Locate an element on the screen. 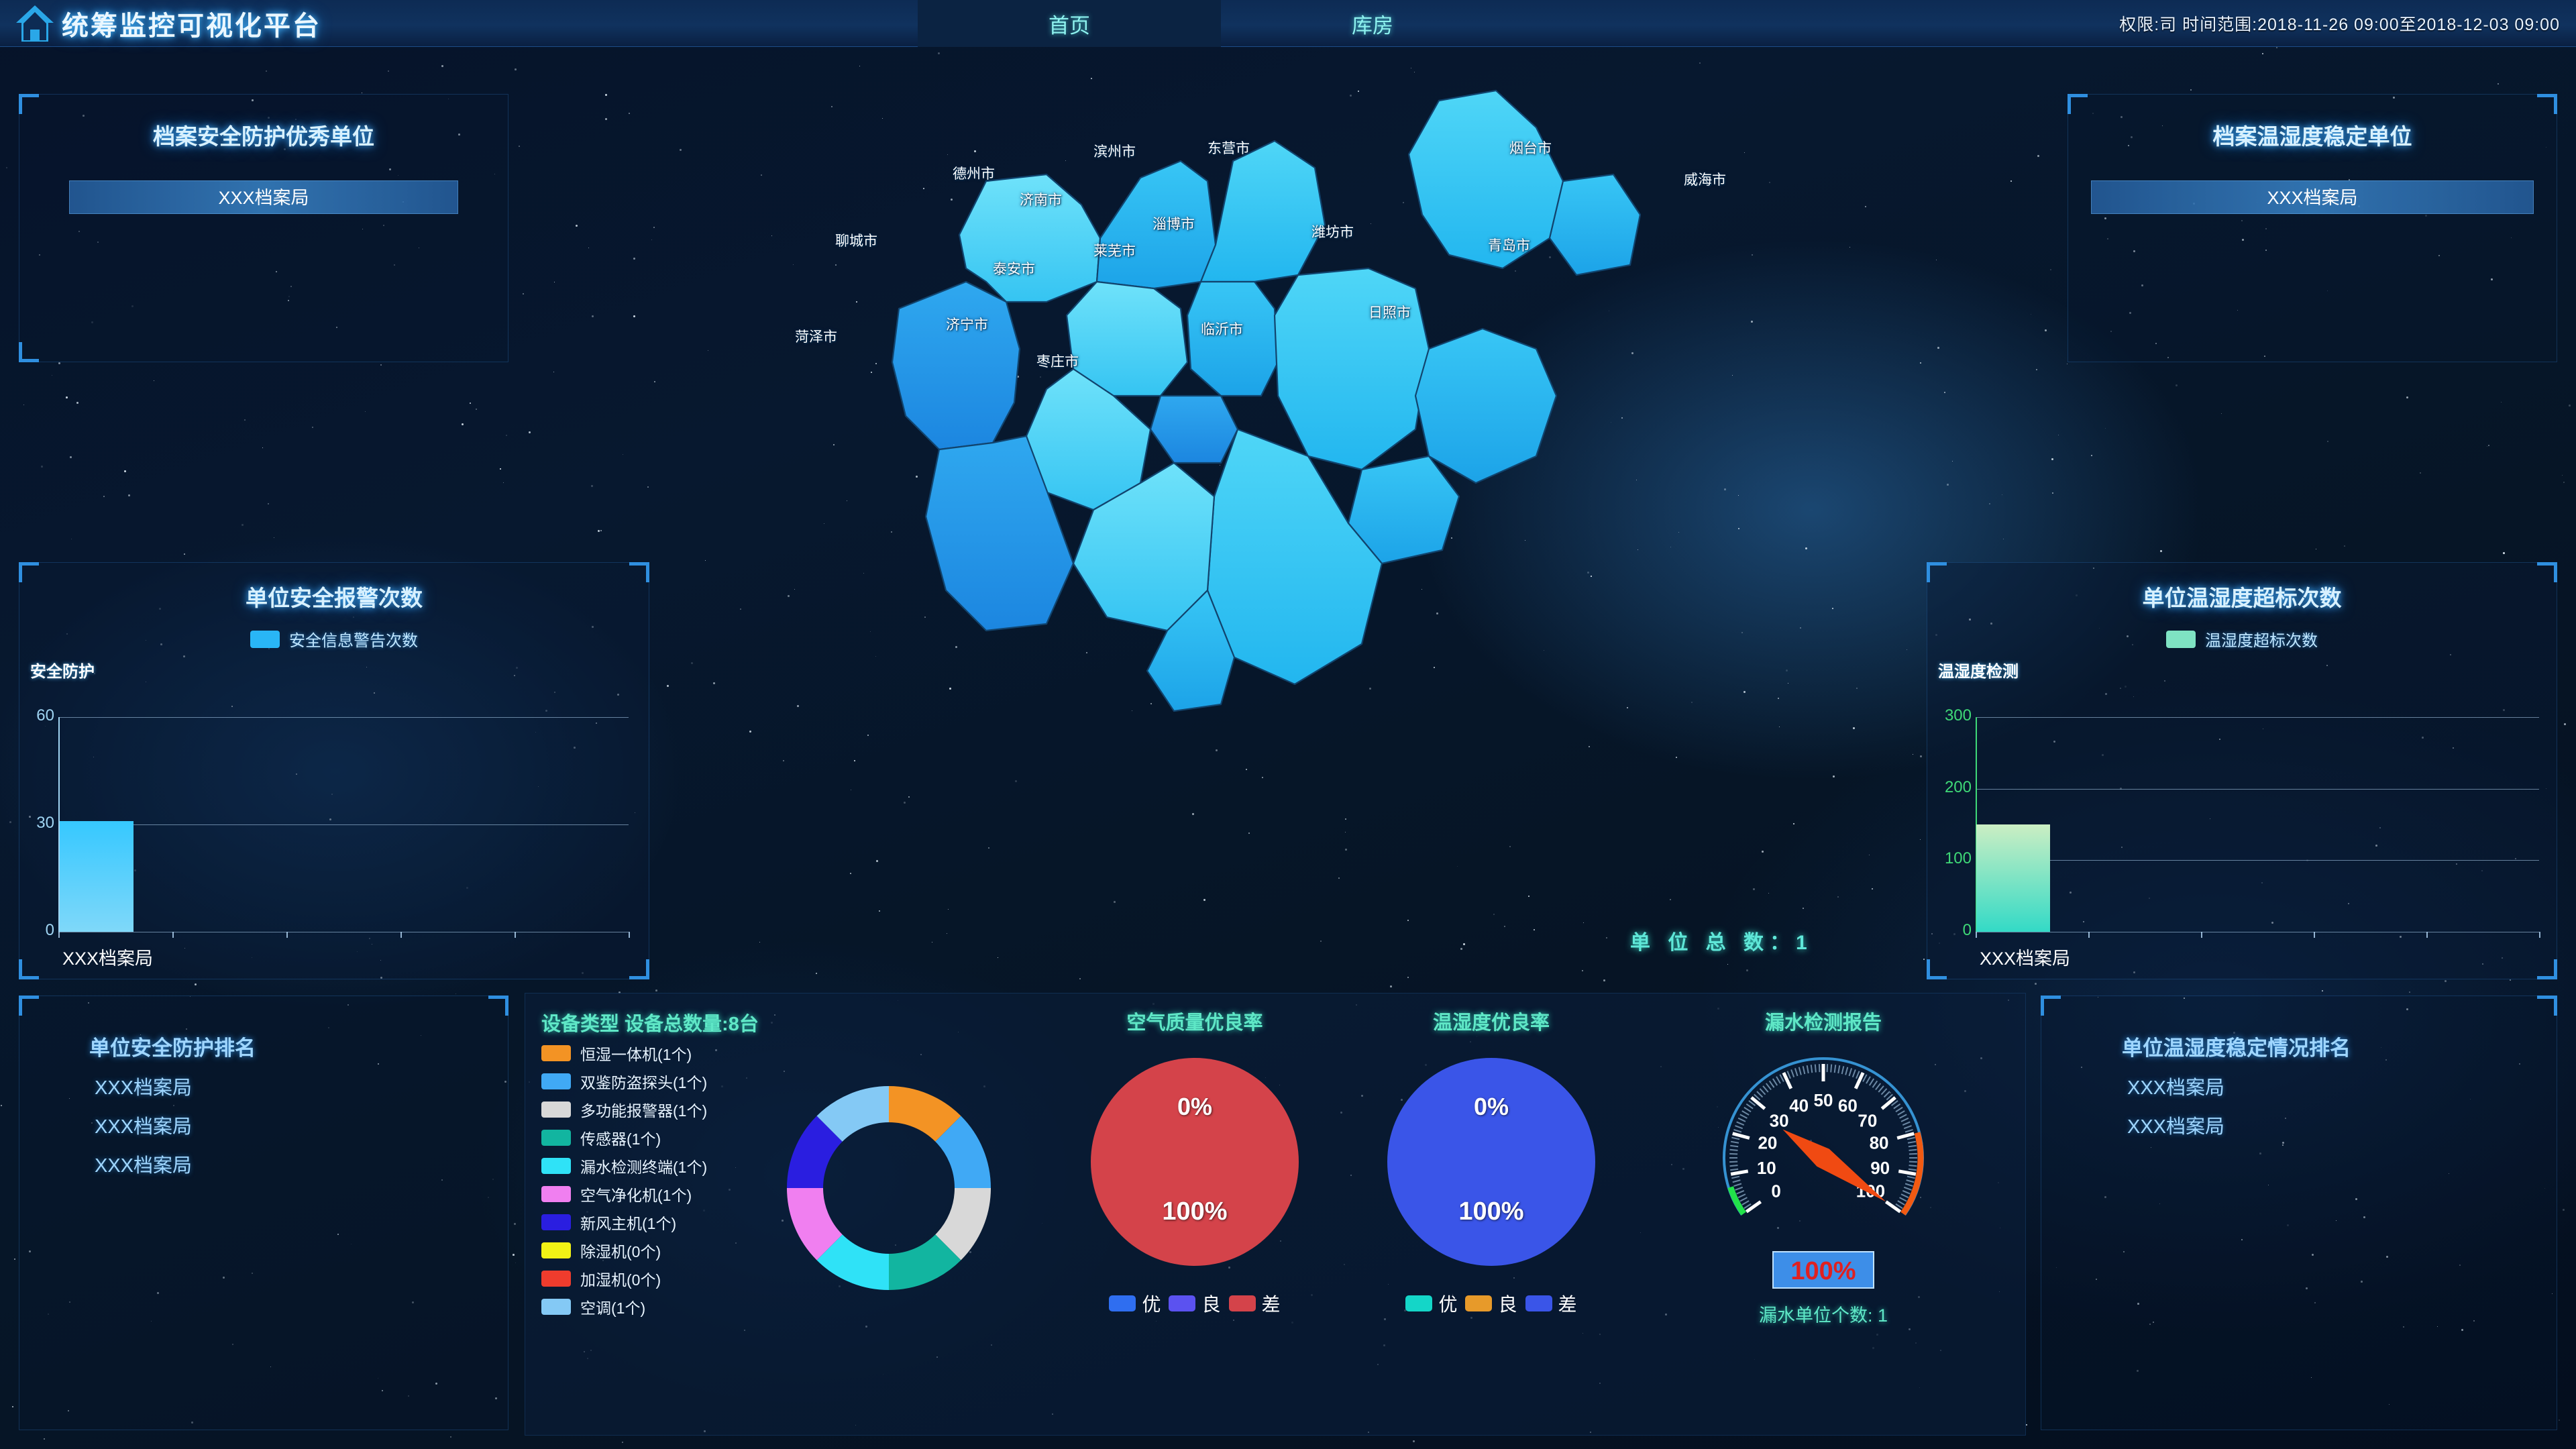  device-legend-item: 除湿机(0个) is located at coordinates (682, 1250).